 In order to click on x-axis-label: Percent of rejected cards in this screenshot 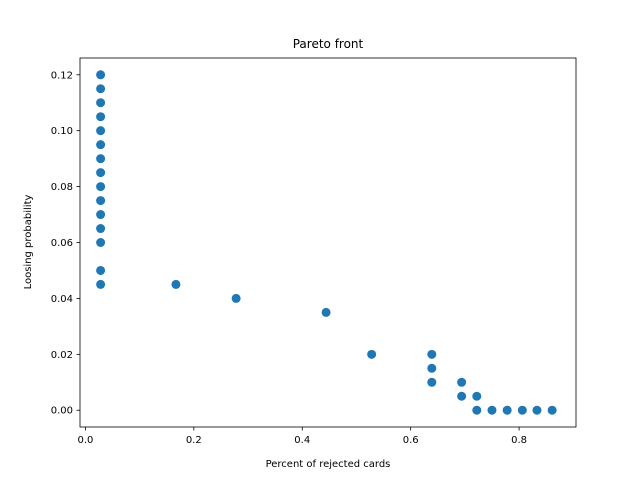, I will do `click(328, 464)`.